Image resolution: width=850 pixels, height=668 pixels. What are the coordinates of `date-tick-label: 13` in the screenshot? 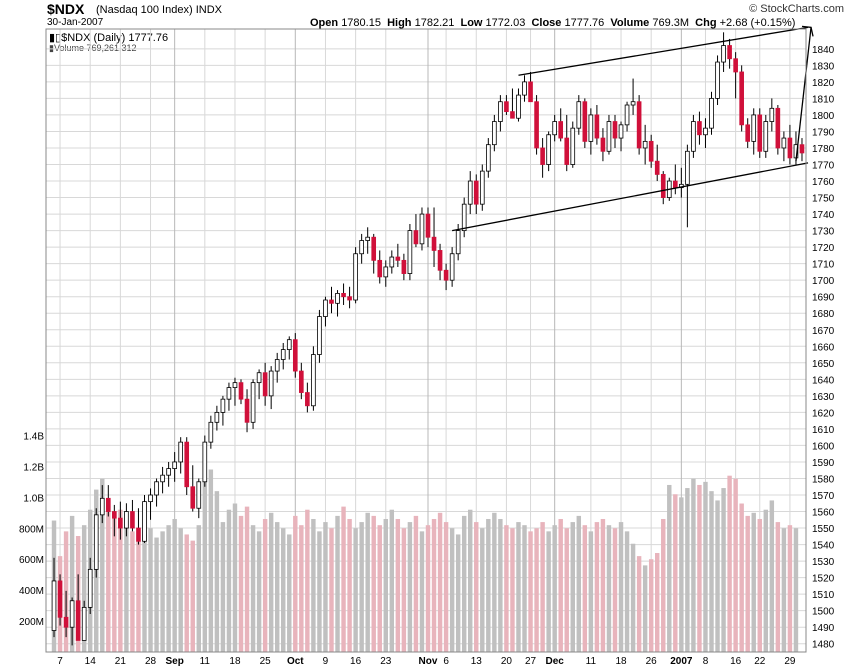 It's located at (477, 661).